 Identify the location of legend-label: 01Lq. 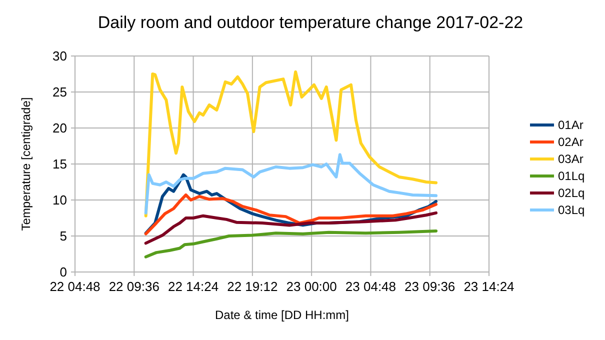
(571, 176).